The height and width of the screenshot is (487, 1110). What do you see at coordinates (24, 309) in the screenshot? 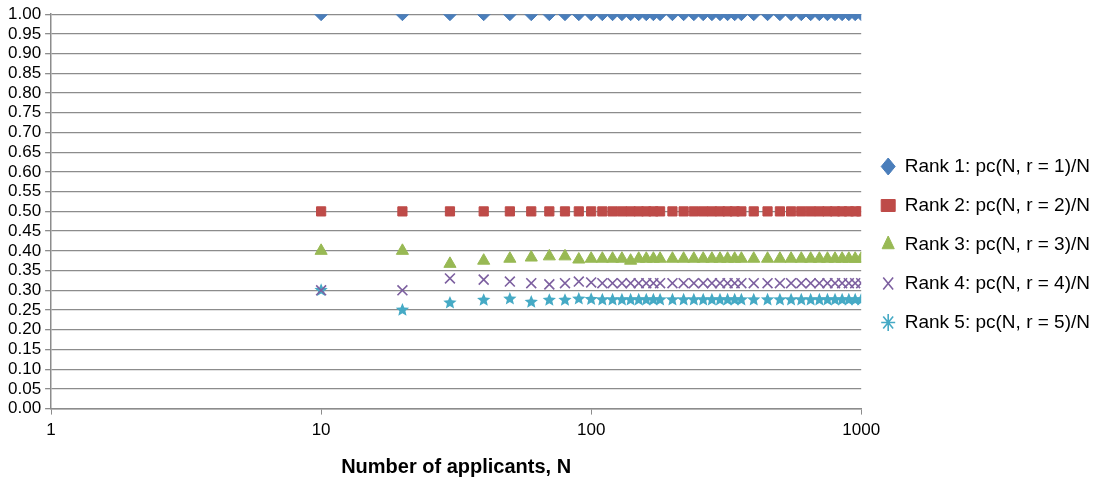
I see `y-tick-label: 0.25` at bounding box center [24, 309].